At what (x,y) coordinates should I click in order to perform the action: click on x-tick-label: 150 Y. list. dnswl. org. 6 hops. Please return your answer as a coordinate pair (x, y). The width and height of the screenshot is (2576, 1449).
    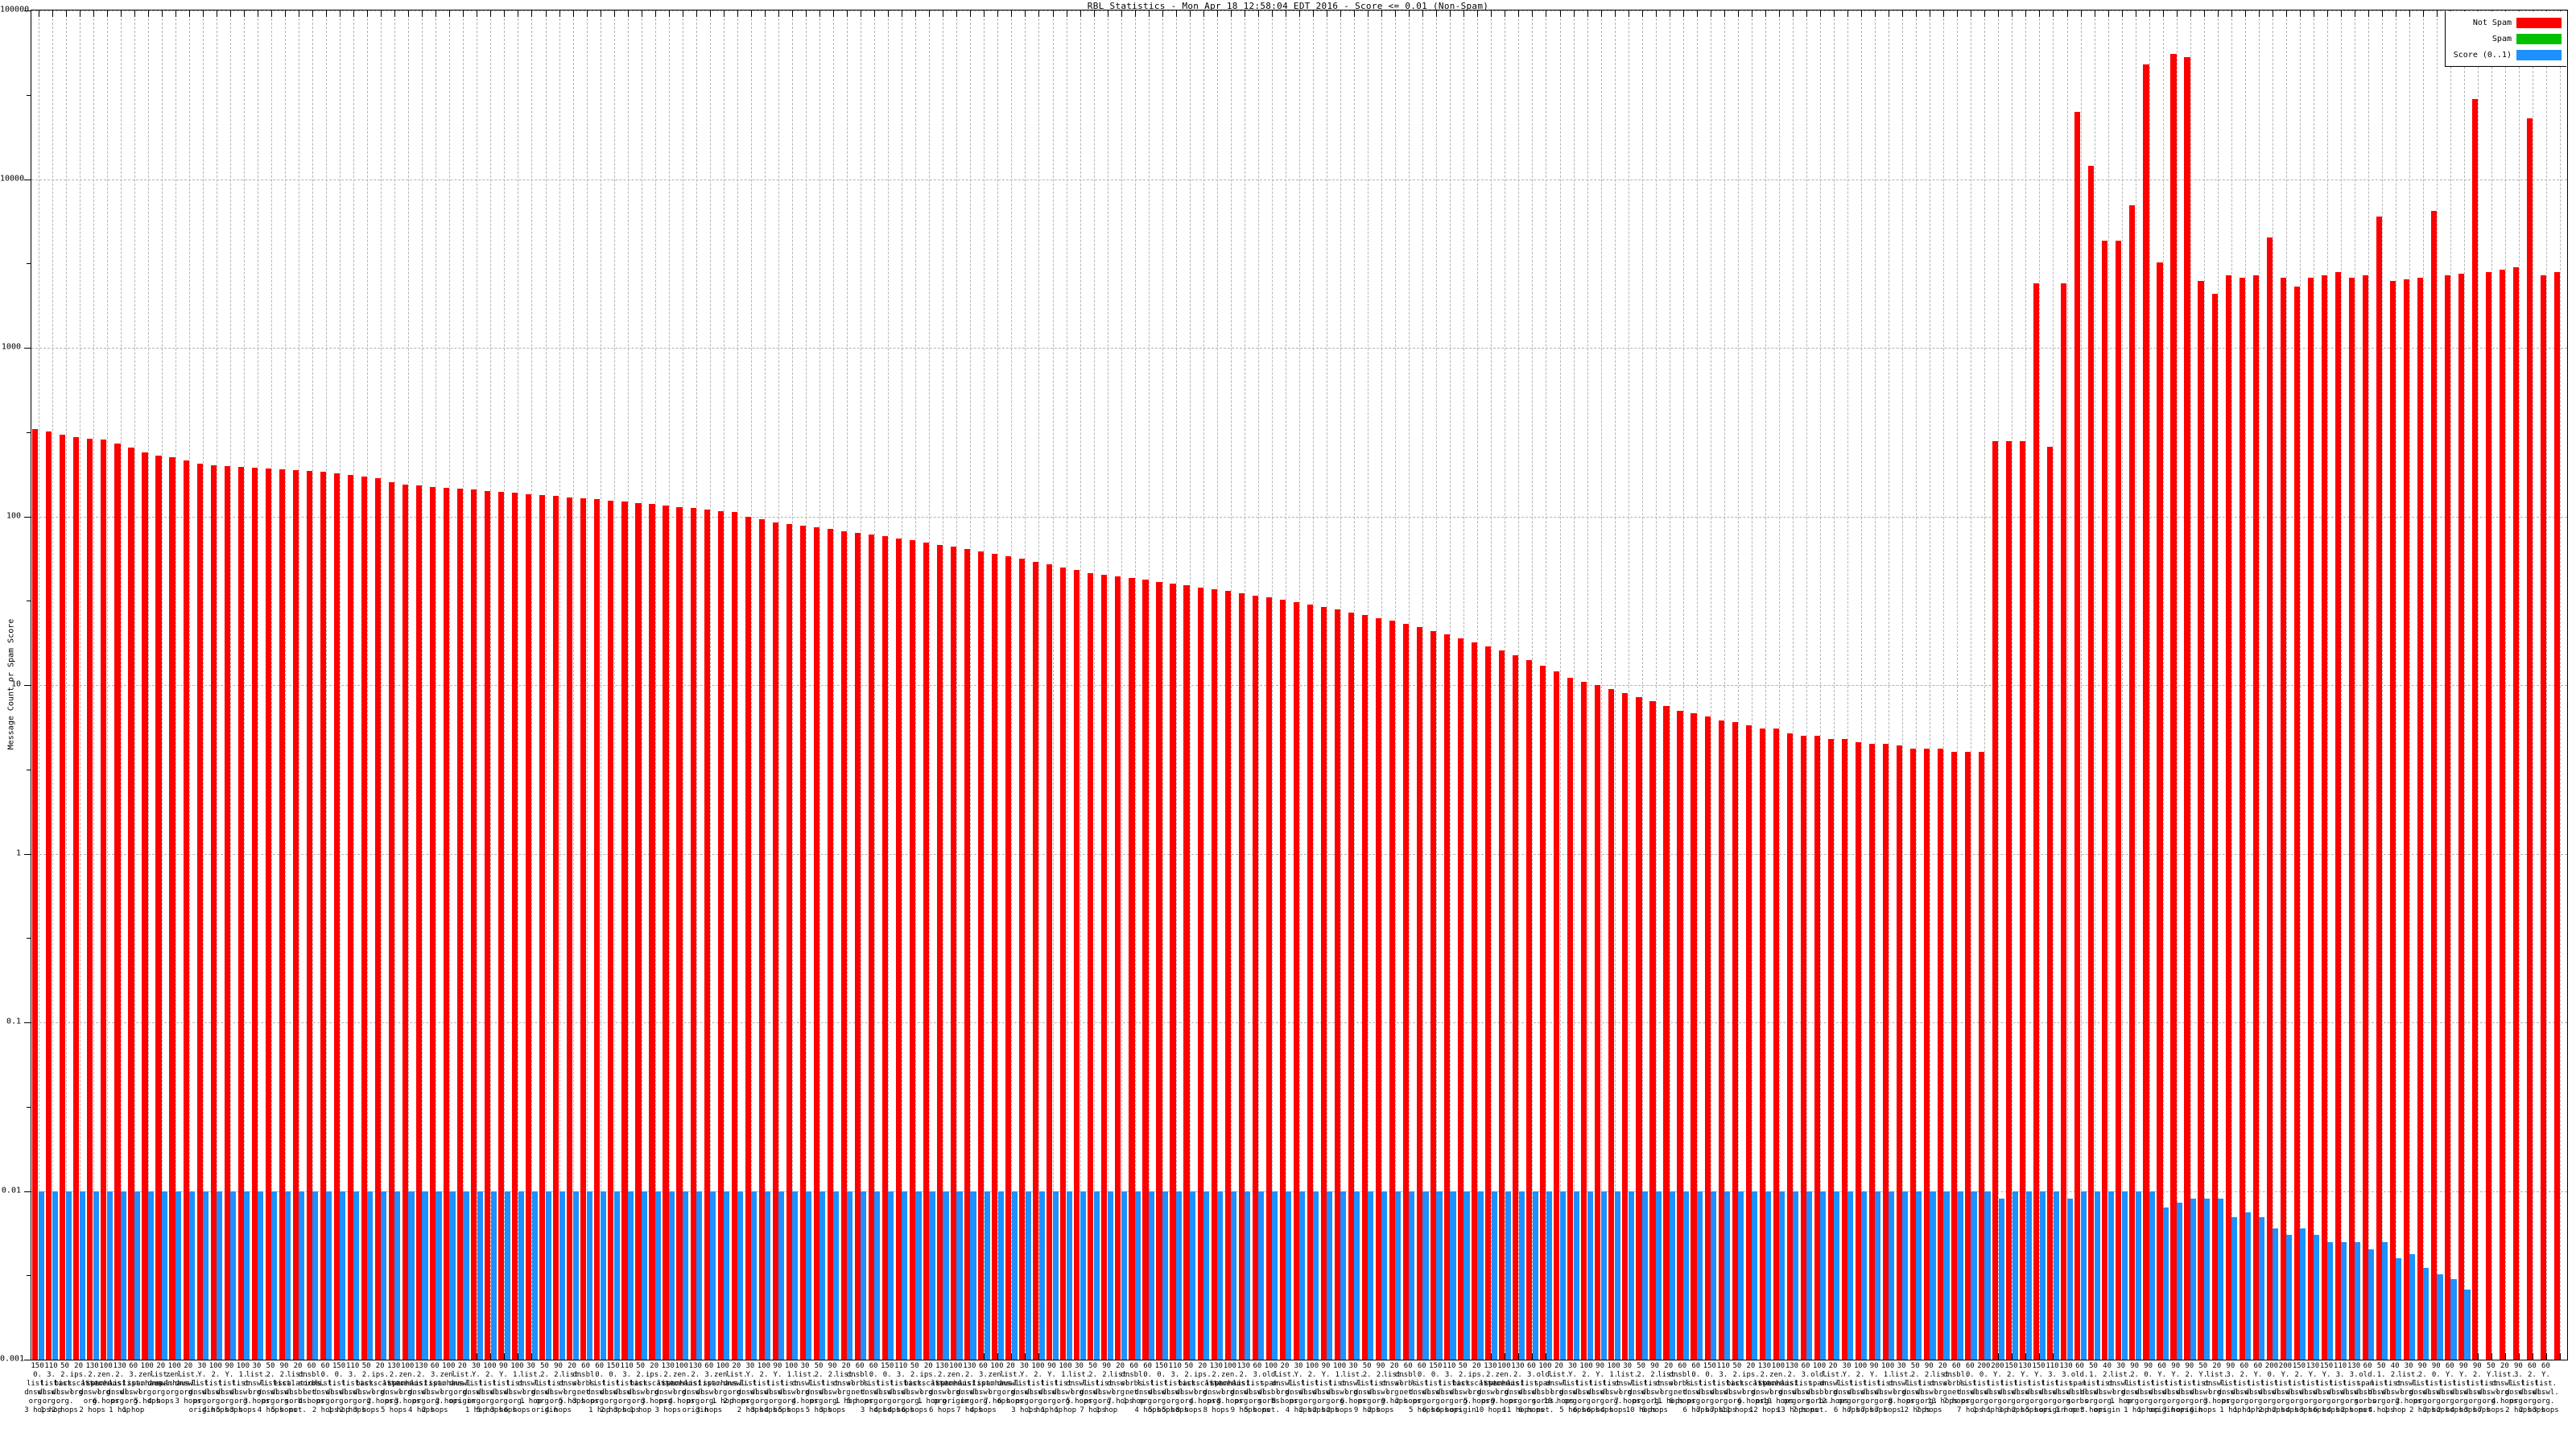
    Looking at the image, I should click on (2326, 1388).